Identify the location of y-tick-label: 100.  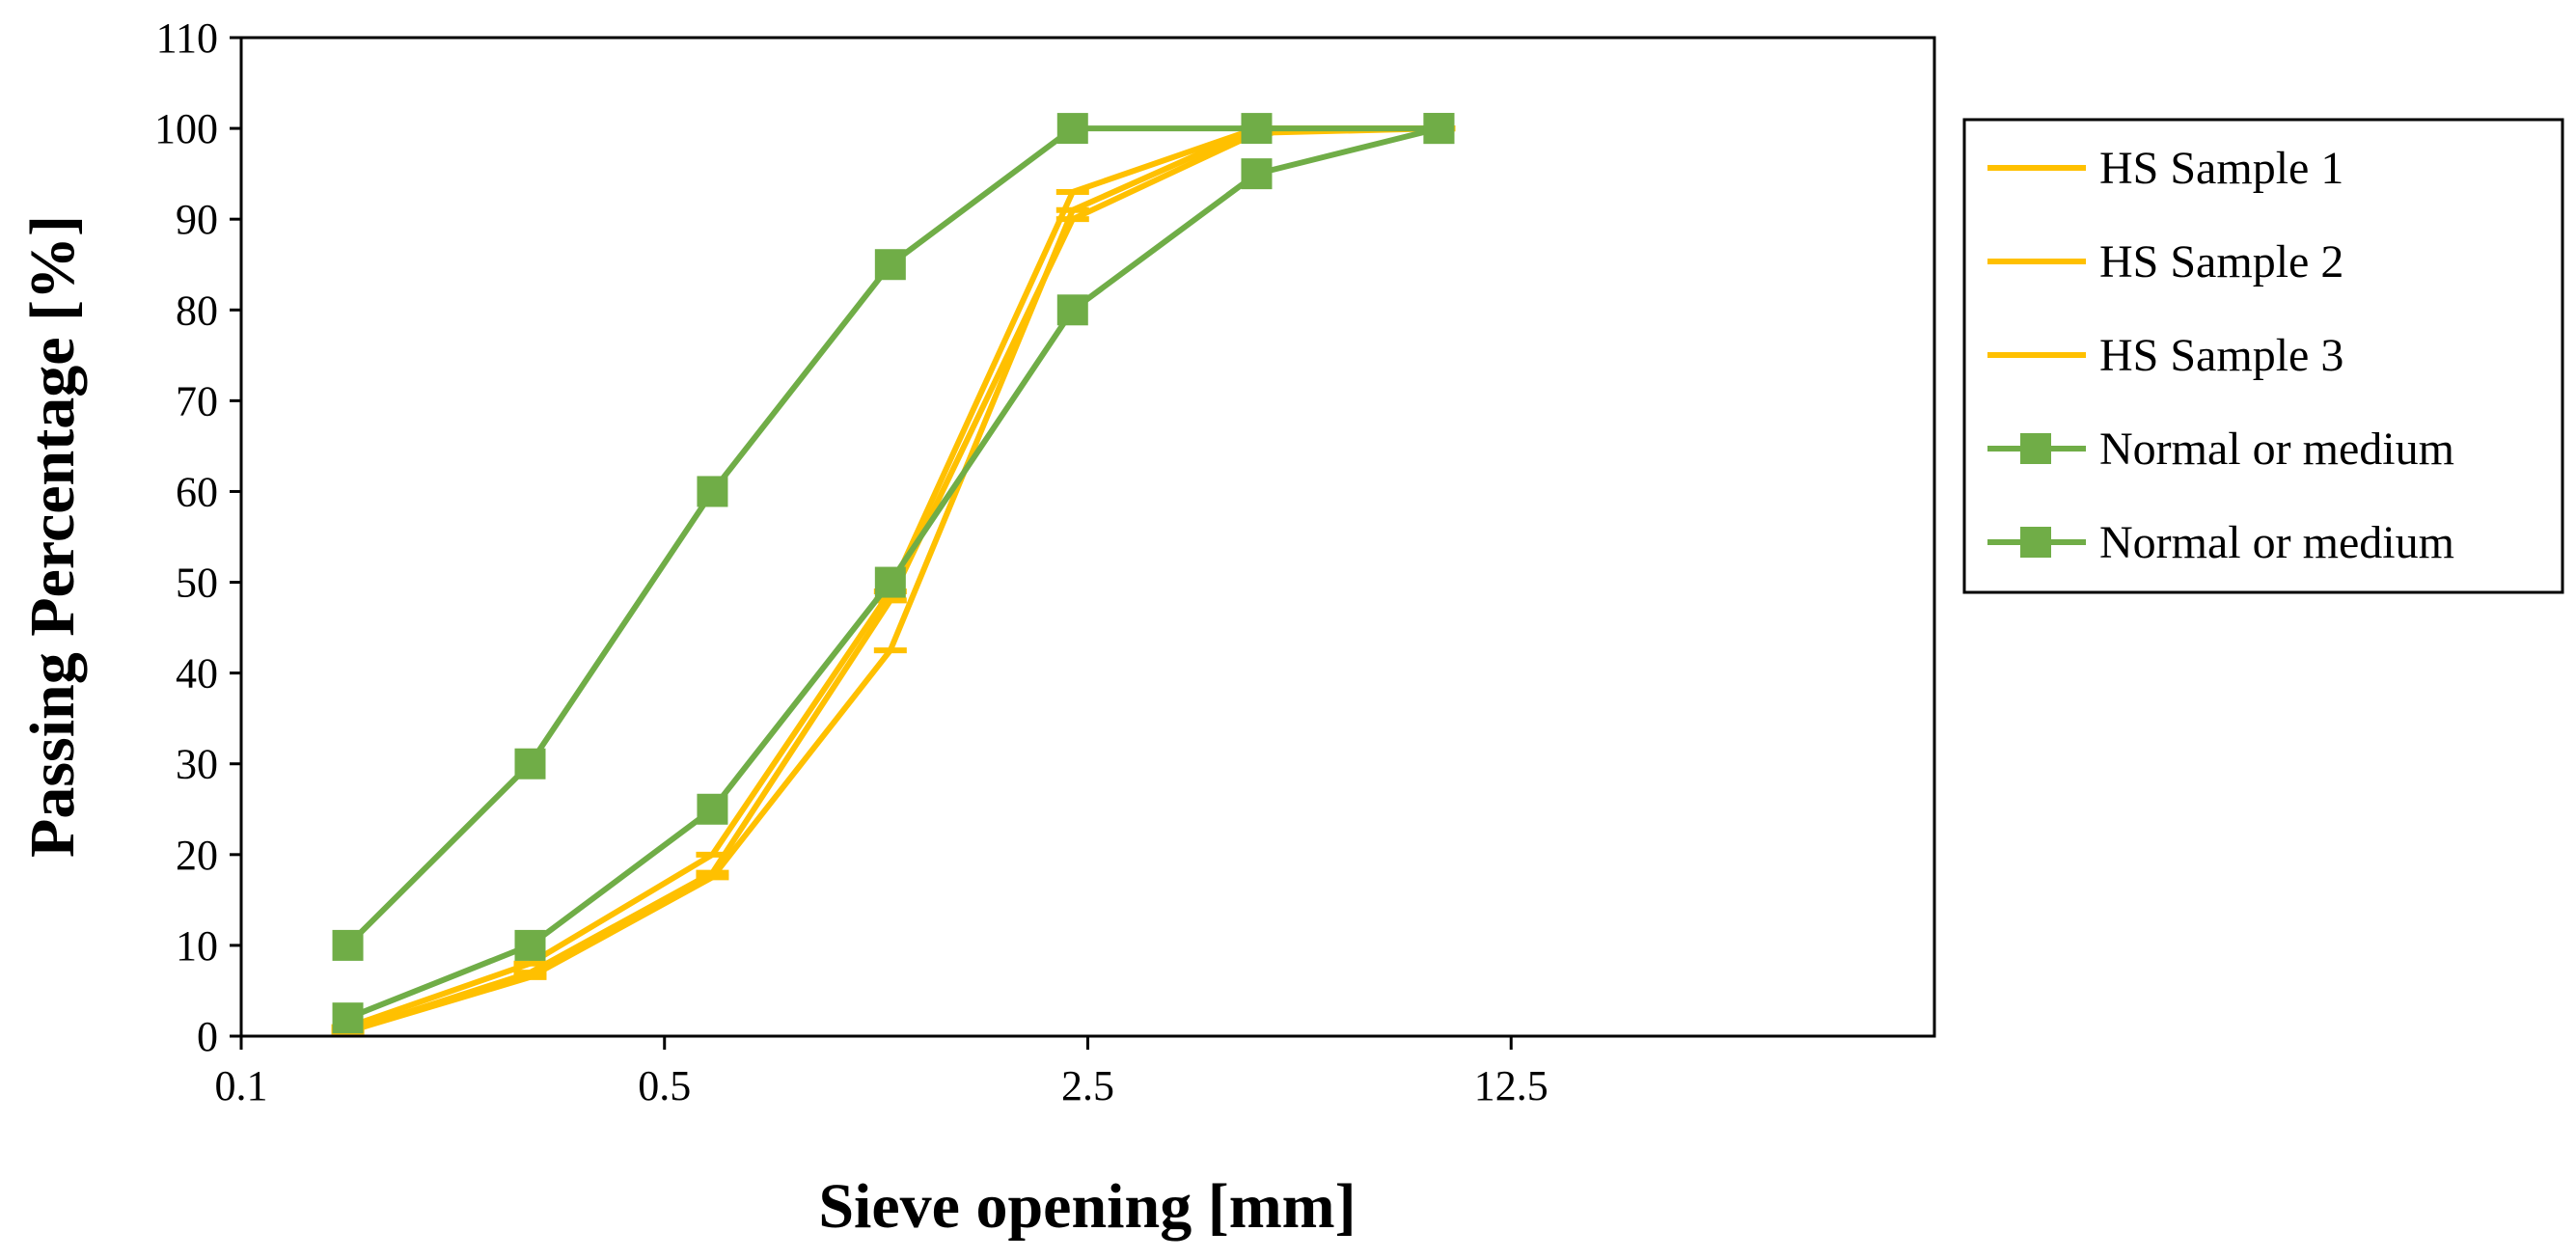
(186, 128).